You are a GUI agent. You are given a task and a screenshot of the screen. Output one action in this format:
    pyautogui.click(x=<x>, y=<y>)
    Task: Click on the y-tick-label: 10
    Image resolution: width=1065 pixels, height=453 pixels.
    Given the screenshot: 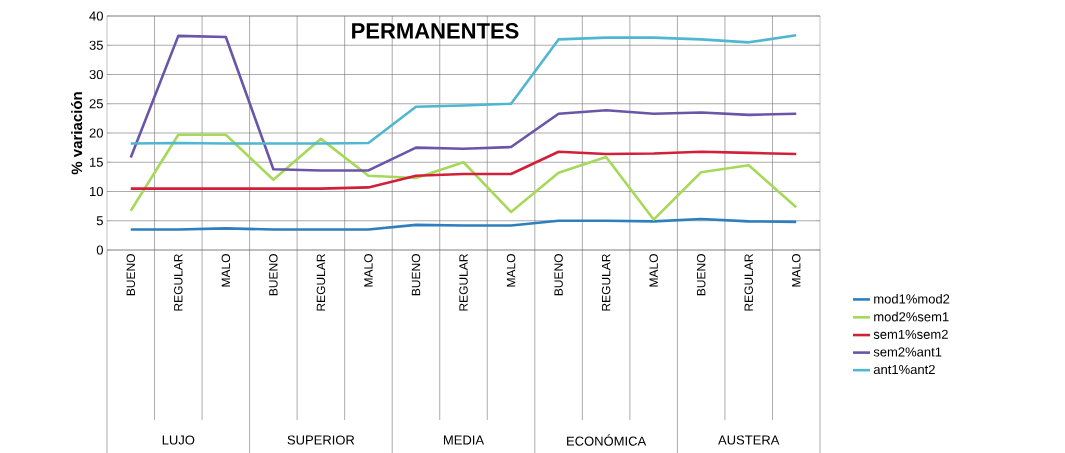 What is the action you would take?
    pyautogui.click(x=96, y=191)
    